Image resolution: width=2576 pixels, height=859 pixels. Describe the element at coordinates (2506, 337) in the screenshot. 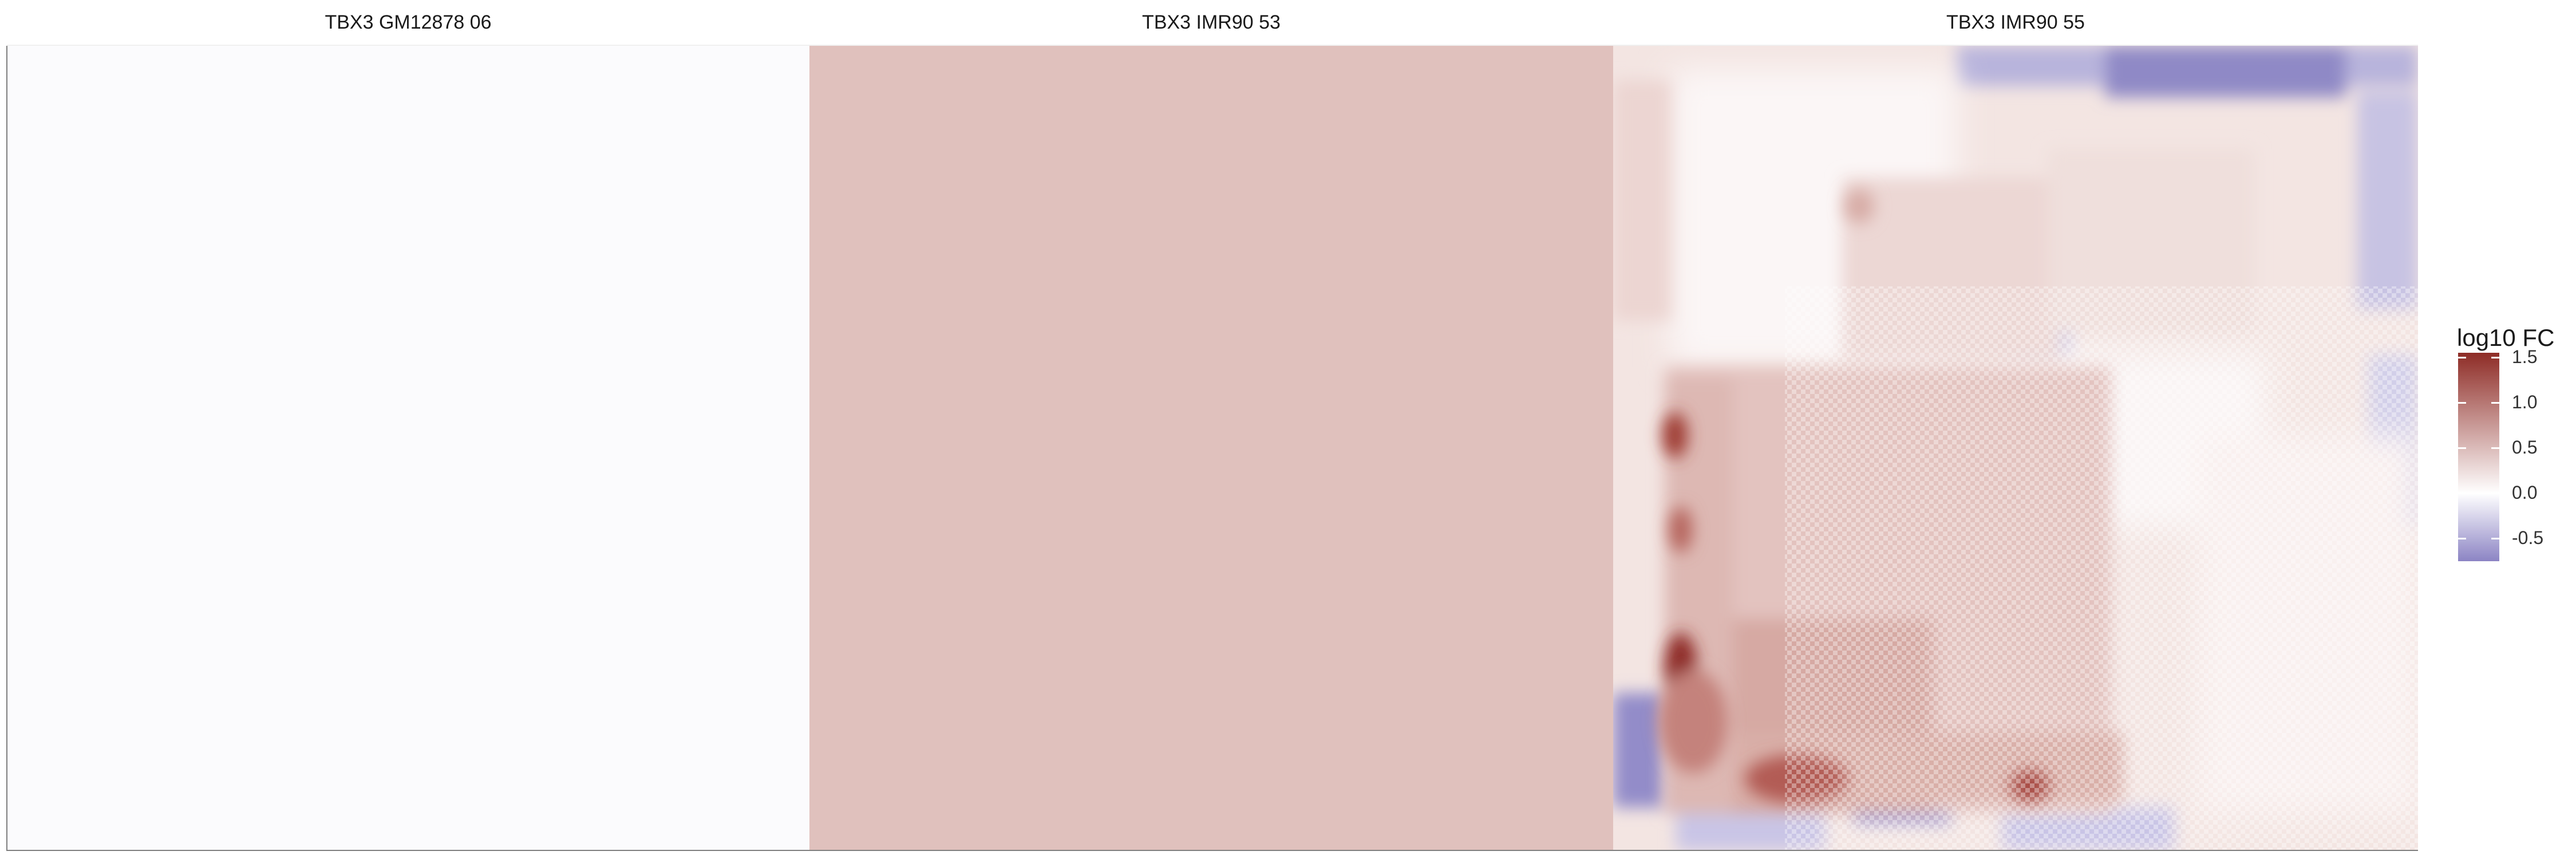

I see `legend-title: log10 FC` at that location.